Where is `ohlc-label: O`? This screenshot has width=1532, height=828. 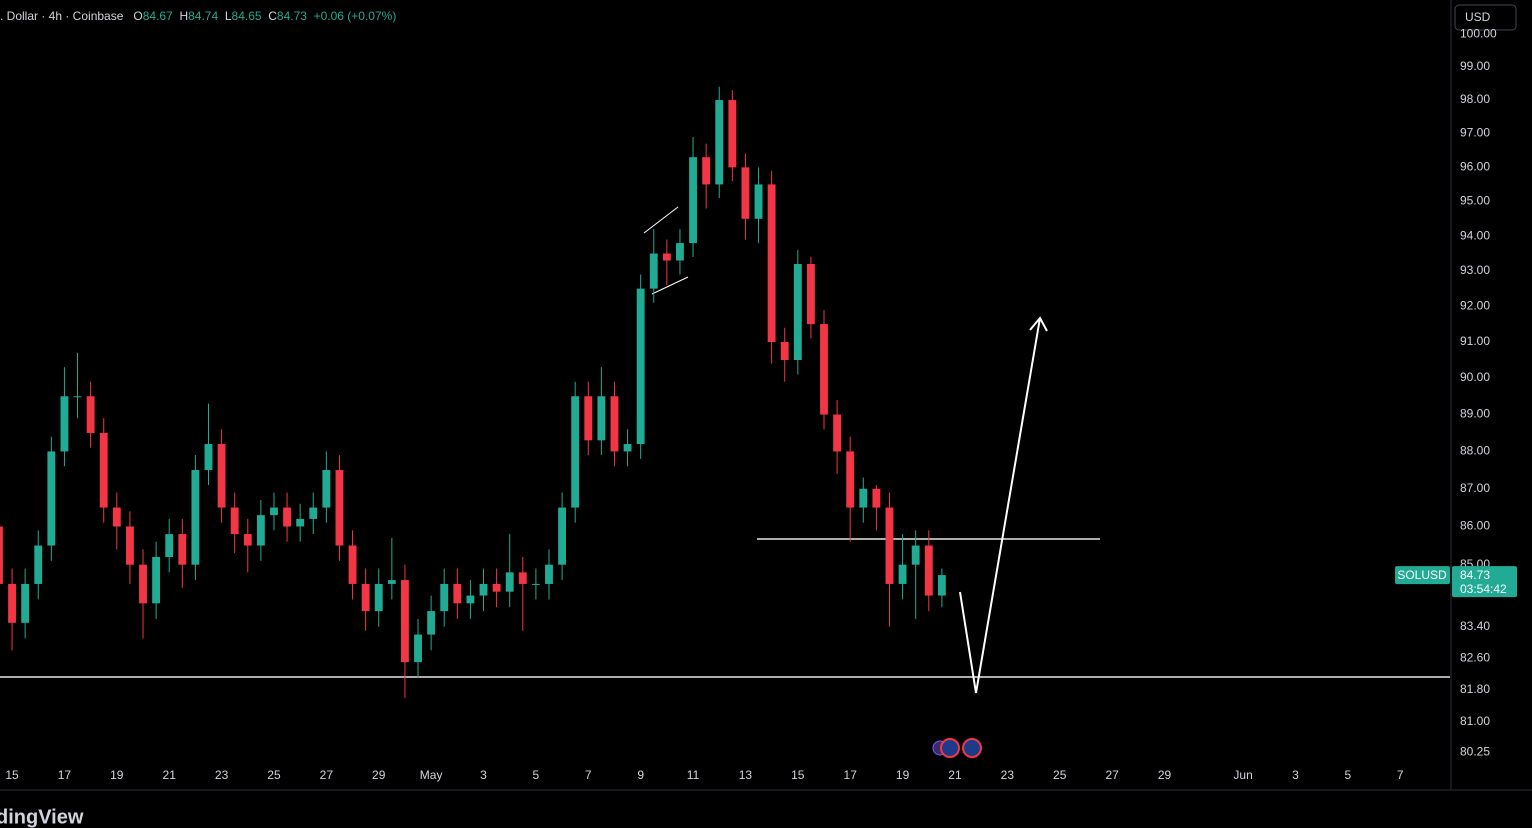 ohlc-label: O is located at coordinates (138, 16).